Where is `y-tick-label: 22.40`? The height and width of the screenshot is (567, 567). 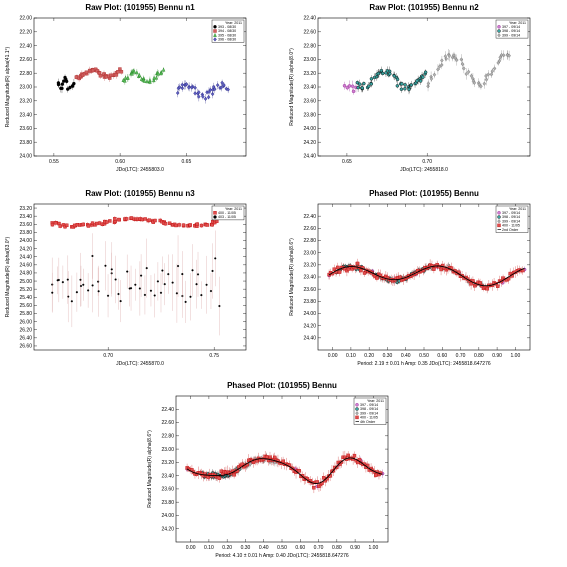
y-tick-label: 22.40 is located at coordinates (167, 410).